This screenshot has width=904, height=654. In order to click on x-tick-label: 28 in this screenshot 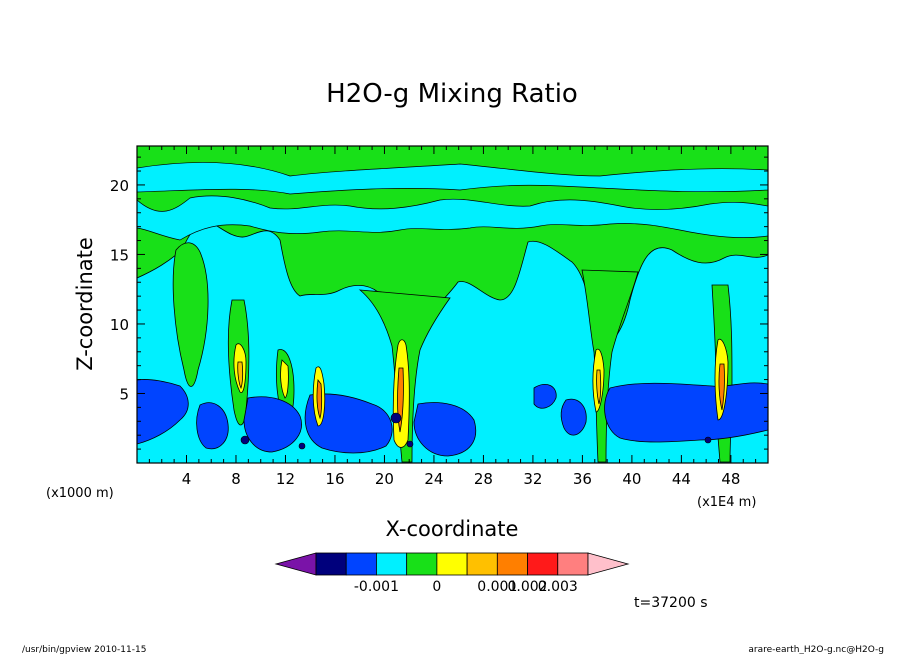, I will do `click(483, 479)`.